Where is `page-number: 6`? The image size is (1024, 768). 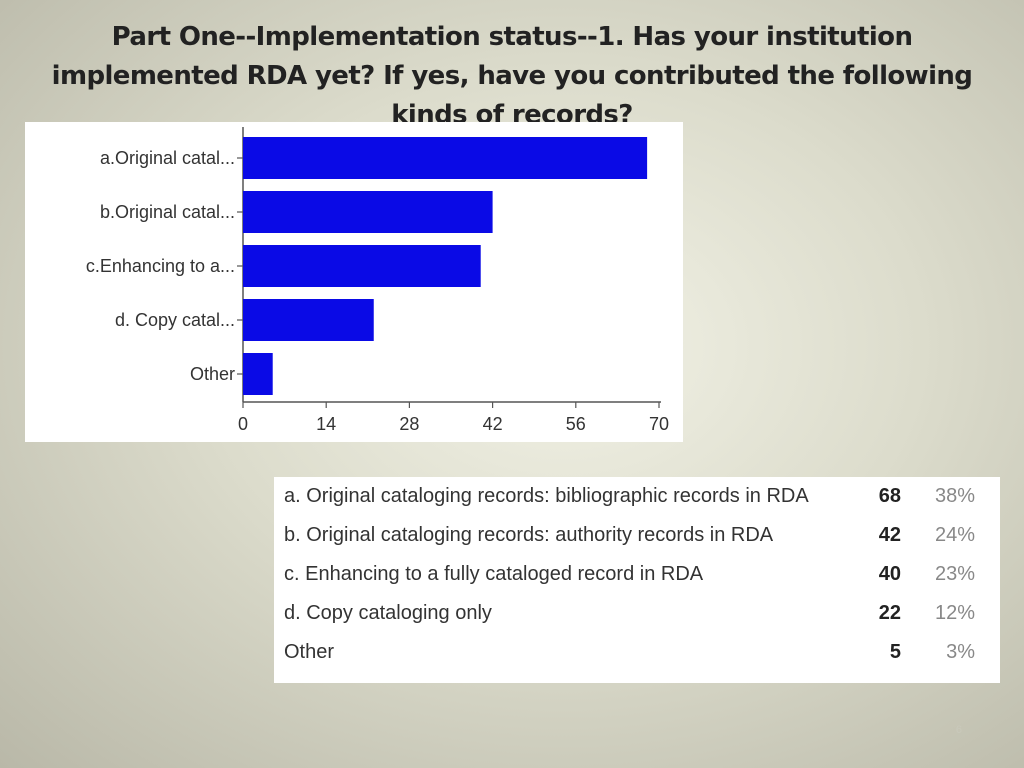
page-number: 6 is located at coordinates (958, 730).